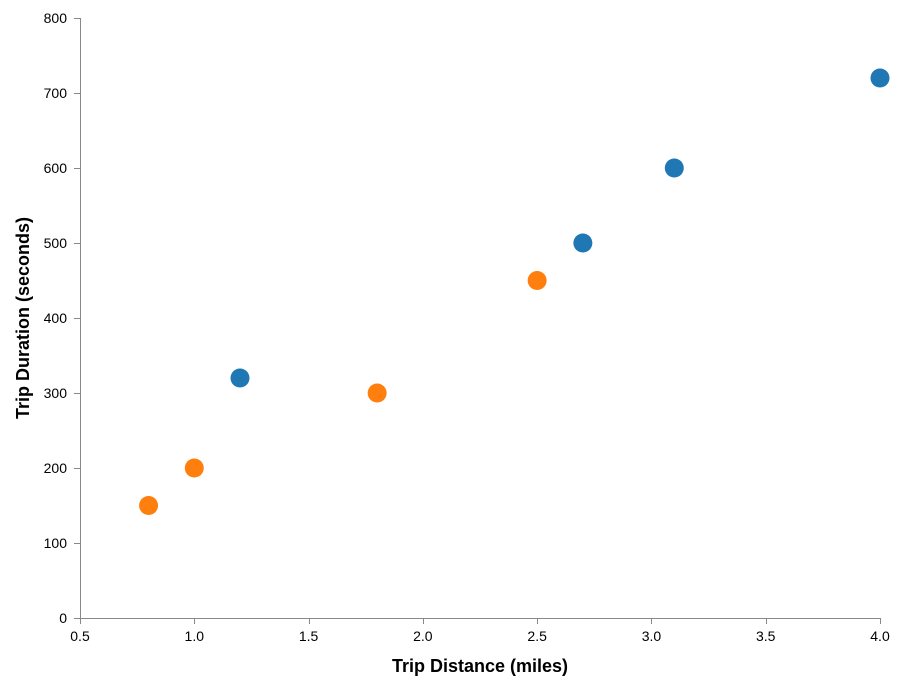 This screenshot has height=686, width=902. Describe the element at coordinates (56, 543) in the screenshot. I see `y-tick-label: 100` at that location.